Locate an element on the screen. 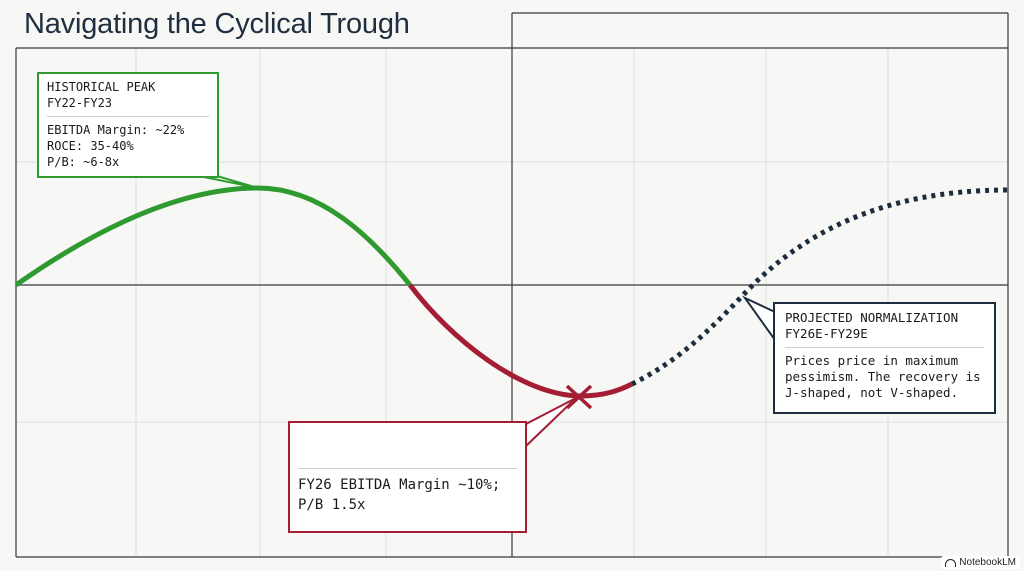 The image size is (1024, 571). projection-callout-divider is located at coordinates (884, 347).